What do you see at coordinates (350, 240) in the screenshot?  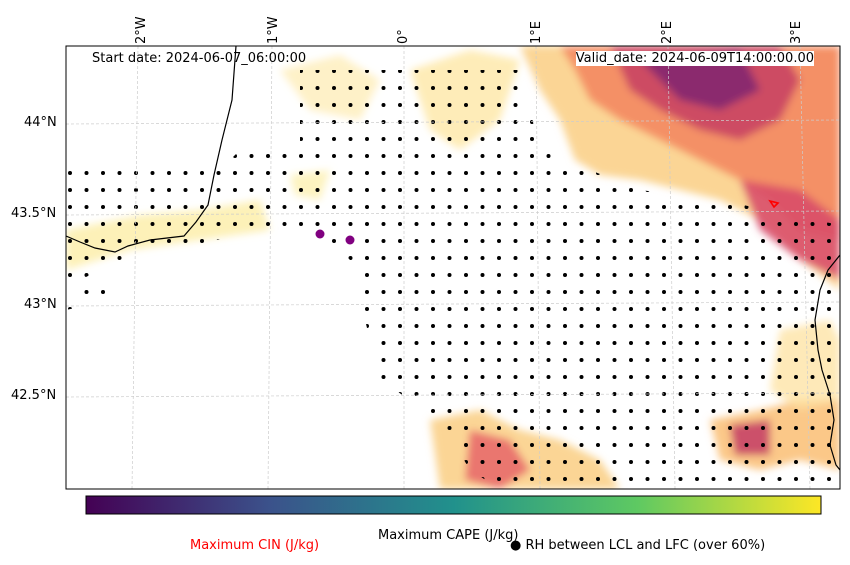 I see `purple-point-b` at bounding box center [350, 240].